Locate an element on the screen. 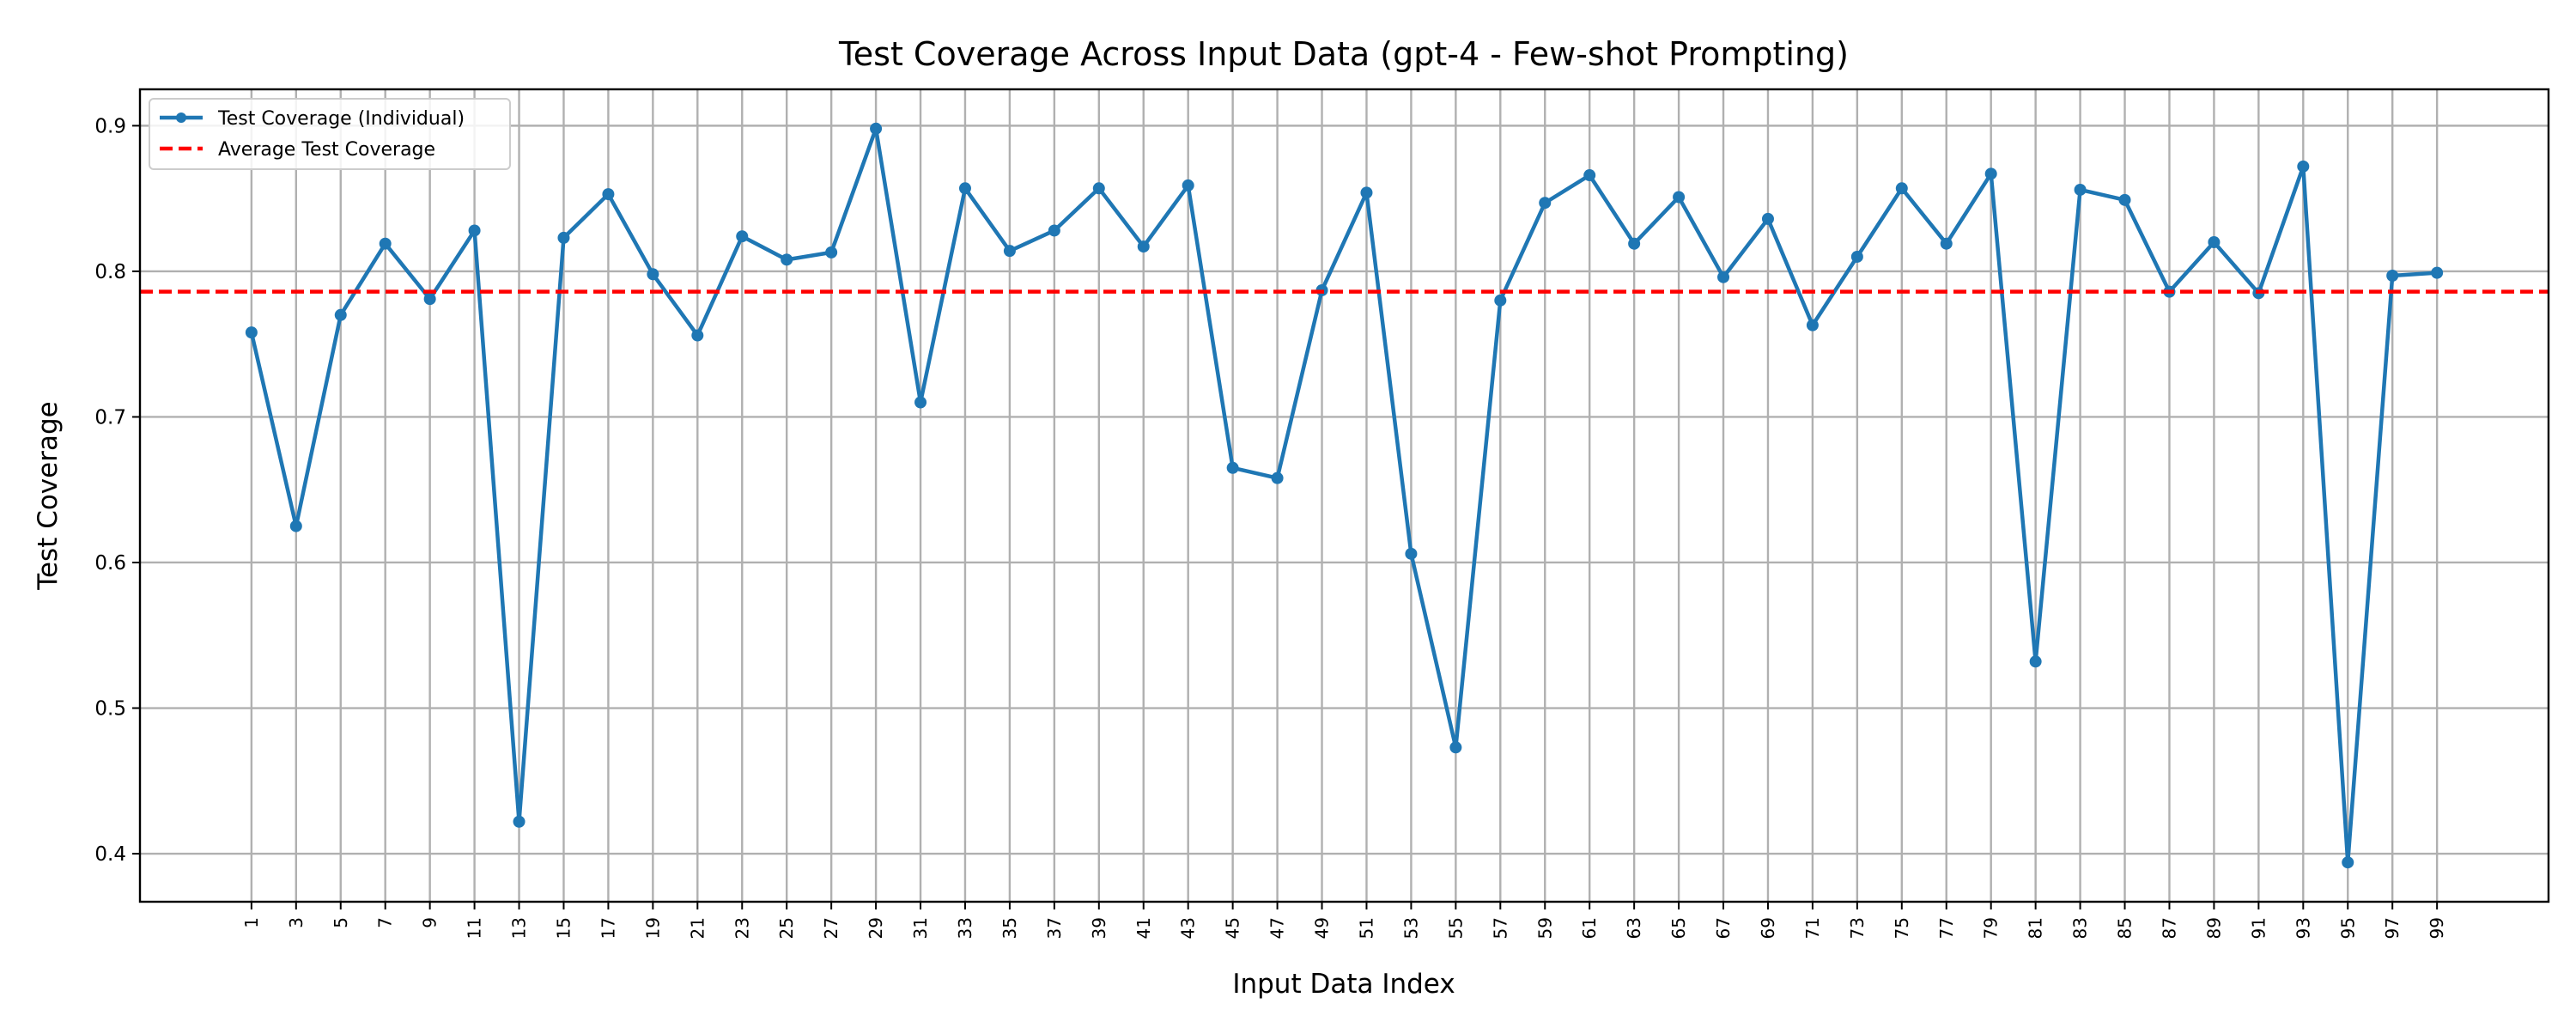 Image resolution: width=2576 pixels, height=1034 pixels. x-tick-label: 31 is located at coordinates (921, 928).